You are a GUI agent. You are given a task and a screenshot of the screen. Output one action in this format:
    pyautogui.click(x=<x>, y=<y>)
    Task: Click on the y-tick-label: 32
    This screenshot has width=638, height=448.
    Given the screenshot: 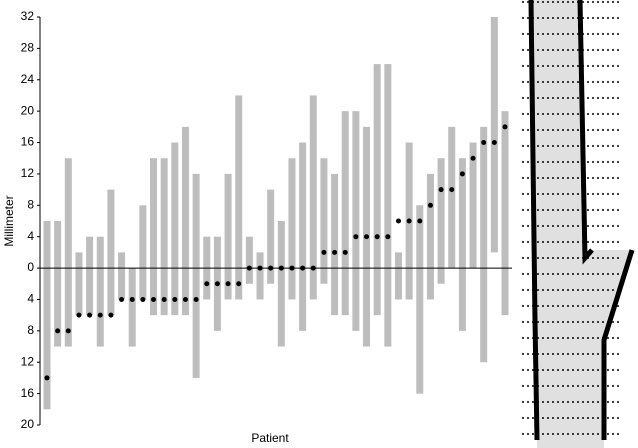 What is the action you would take?
    pyautogui.click(x=28, y=16)
    